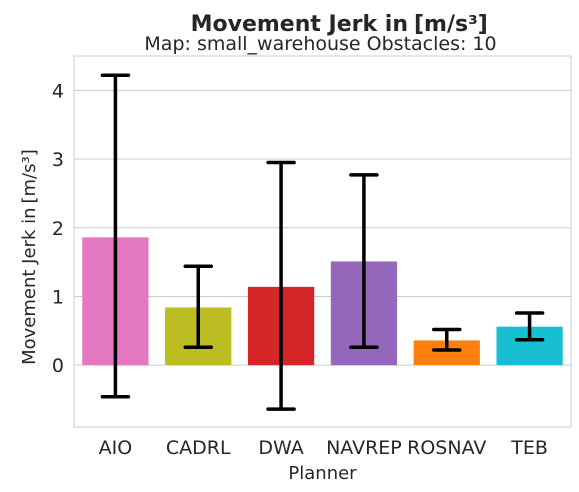 This screenshot has width=579, height=492. I want to click on chart-title-unit: [m/s³], so click(451, 24).